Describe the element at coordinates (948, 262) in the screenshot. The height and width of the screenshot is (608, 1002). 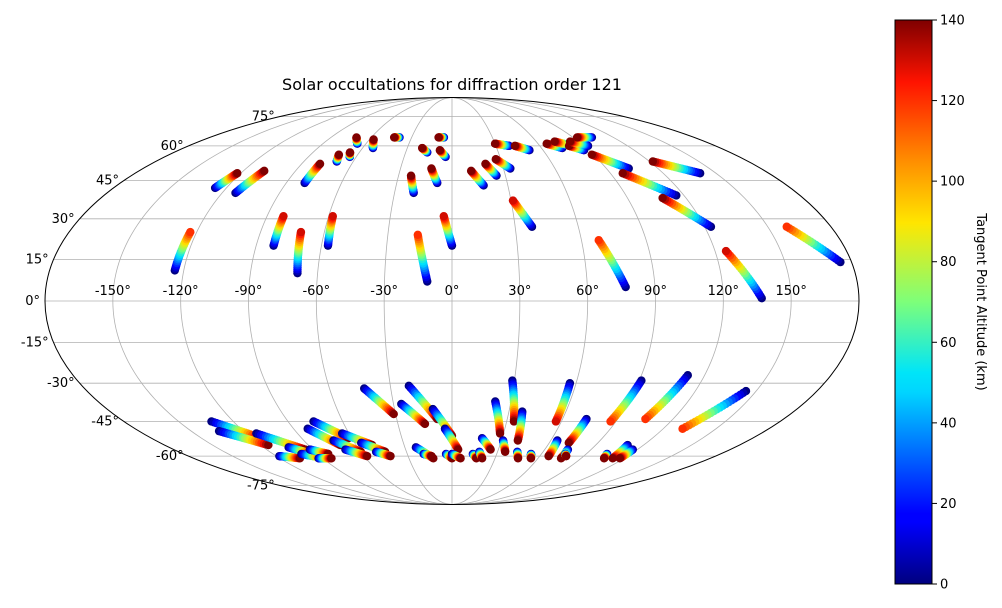
I see `colorbar-tick-label: 80` at that location.